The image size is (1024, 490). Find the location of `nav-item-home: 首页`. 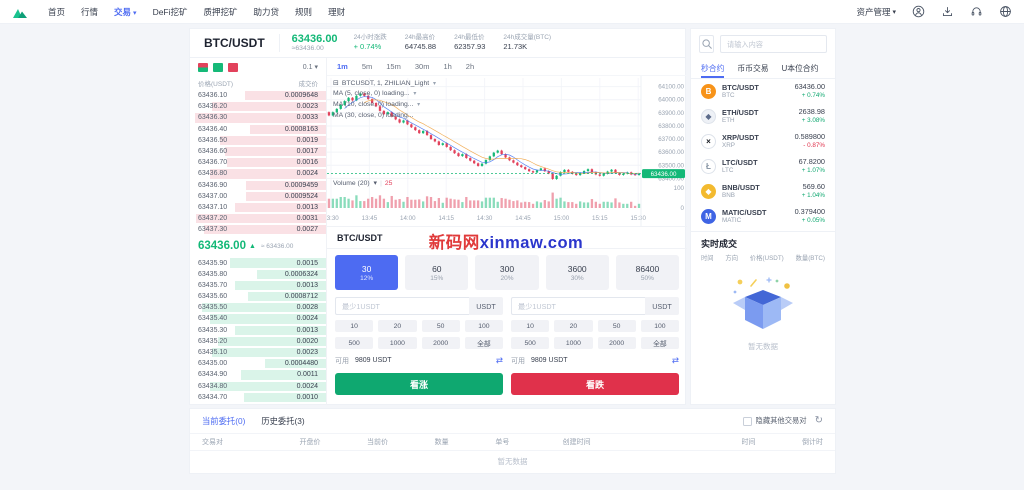

nav-item-home: 首页 is located at coordinates (57, 11).